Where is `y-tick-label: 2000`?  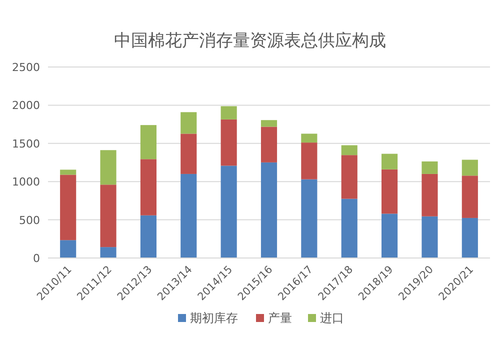
y-tick-label: 2000 is located at coordinates (26, 105).